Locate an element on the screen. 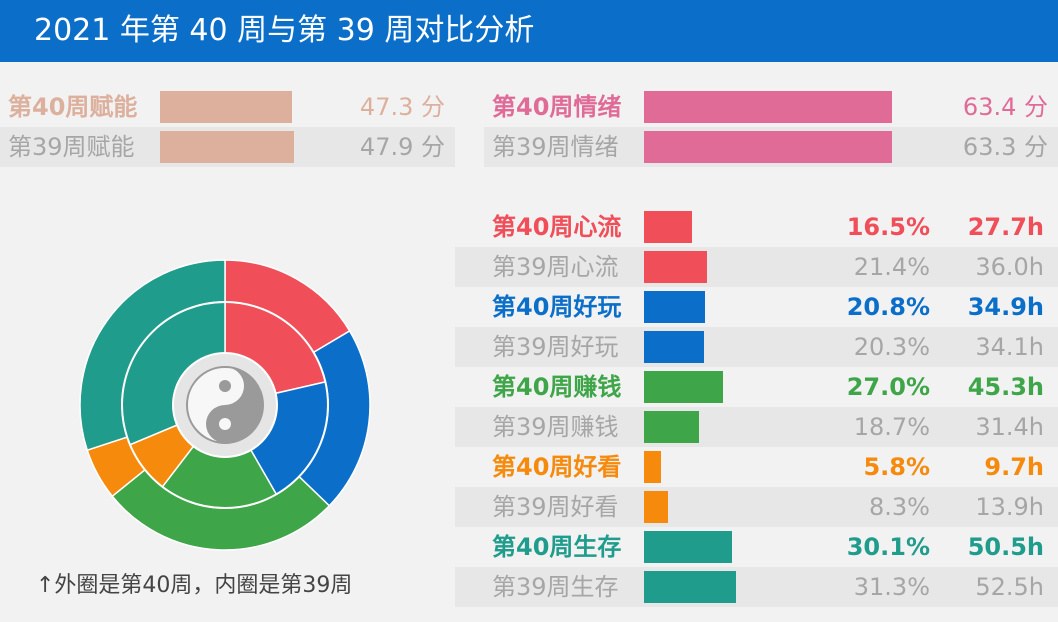 This screenshot has height=622, width=1058. category-hours: 9.7h is located at coordinates (1014, 467).